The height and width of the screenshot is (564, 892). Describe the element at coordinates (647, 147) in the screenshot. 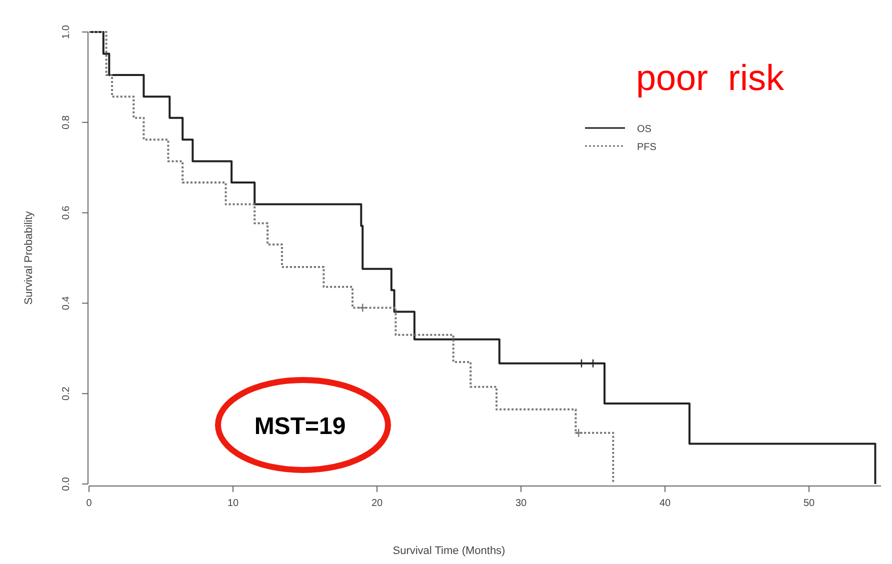

I see `legend-label: PFS` at that location.